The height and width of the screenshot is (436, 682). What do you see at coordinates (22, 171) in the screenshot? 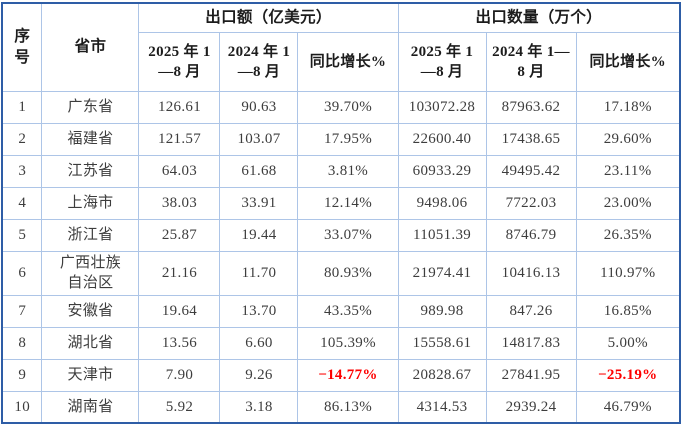
I see `row-serial-number: 3` at bounding box center [22, 171].